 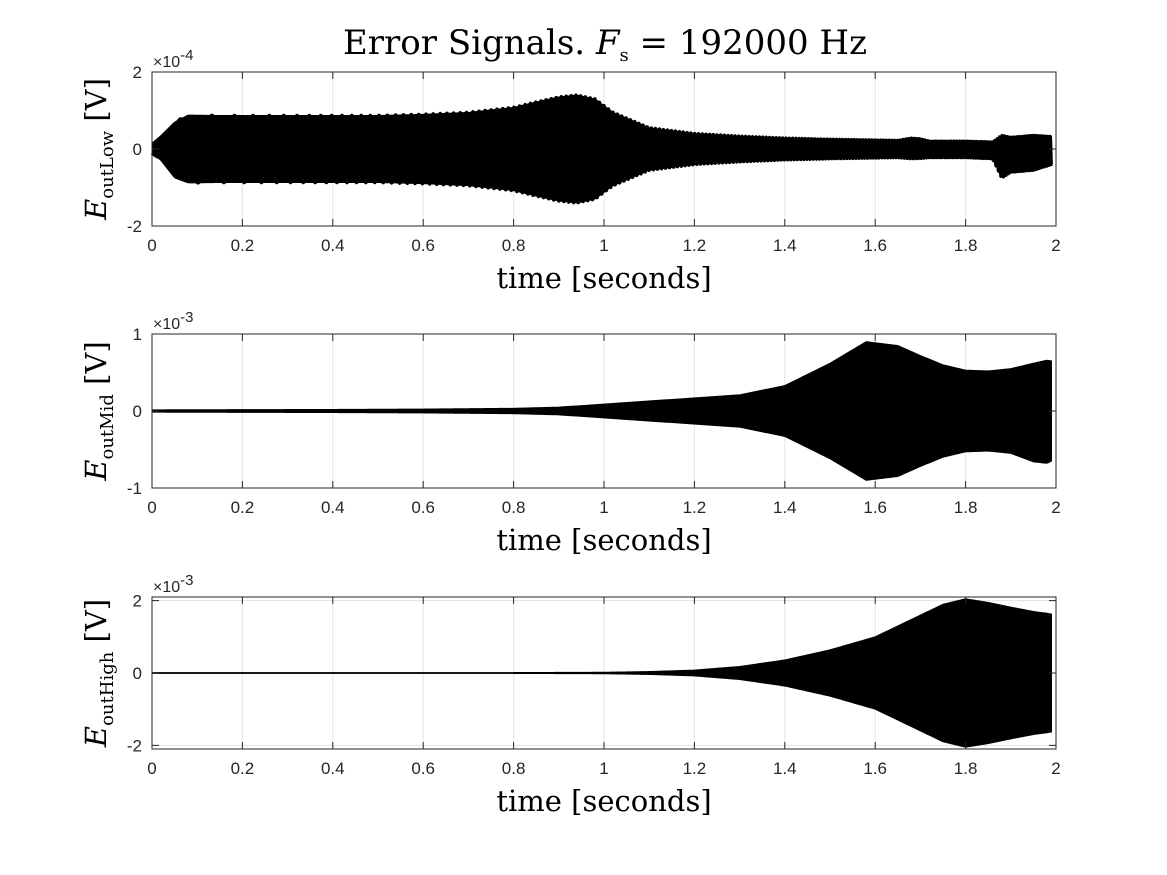 I want to click on y-axis-label: EoutHigh [V], so click(x=98, y=673).